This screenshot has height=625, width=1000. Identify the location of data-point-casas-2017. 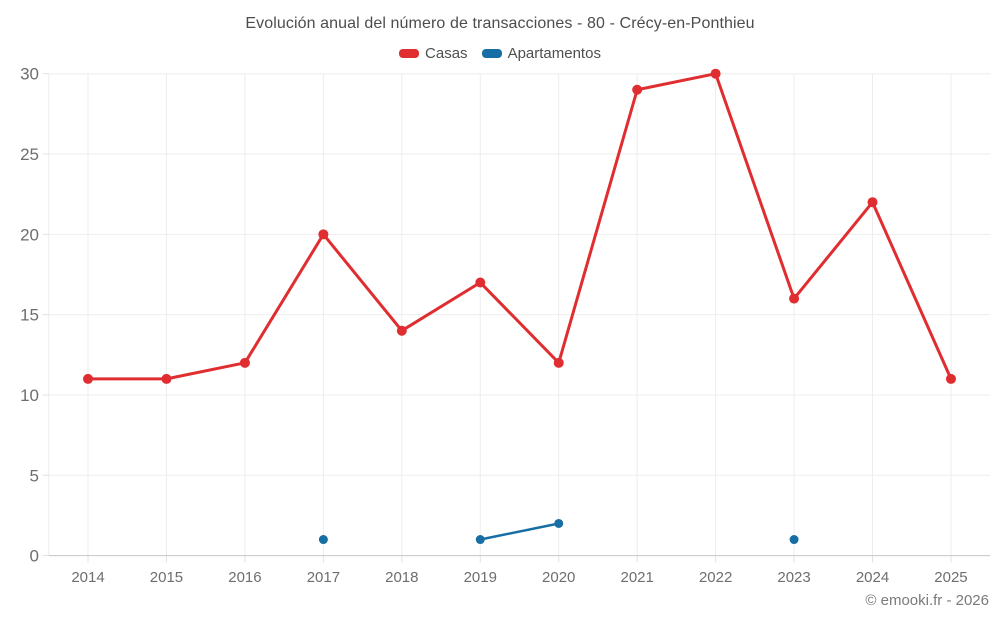
(323, 234).